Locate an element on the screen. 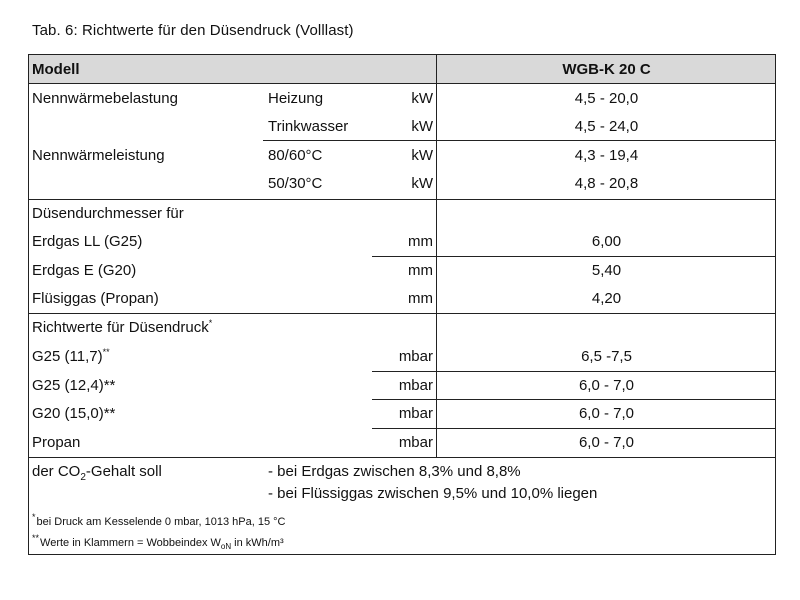 The image size is (800, 600). row-label: G25 (11,7)** is located at coordinates (71, 357).